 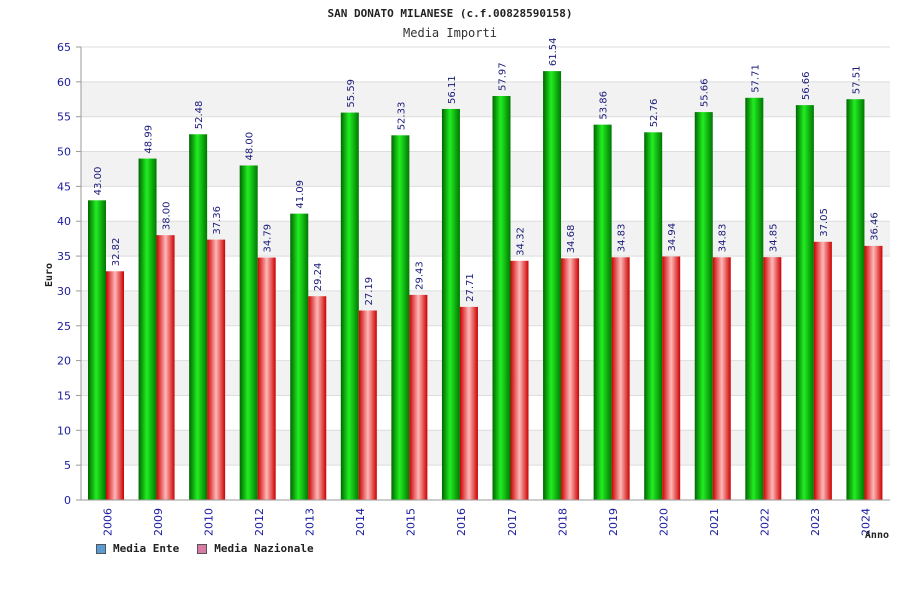 I want to click on chart-title: SAN DONATO MILANESE (c.f.00828590158), so click(x=449, y=13).